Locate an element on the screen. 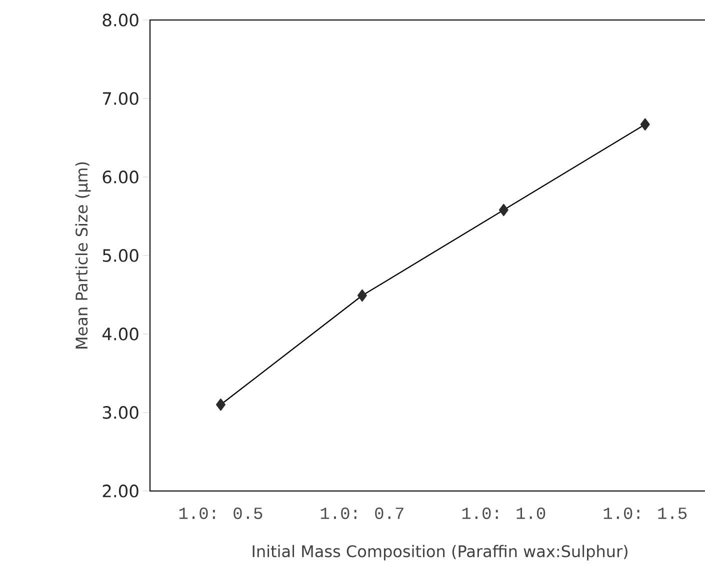  x-tick-label: 1.0: 0.5 is located at coordinates (220, 514).